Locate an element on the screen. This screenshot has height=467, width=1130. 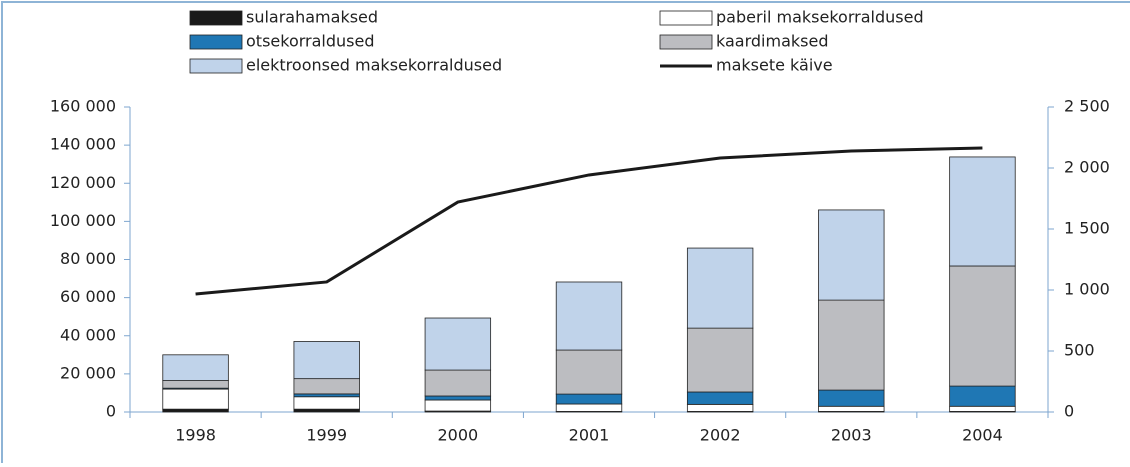
legend-label: sularahamaksed is located at coordinates (312, 17).